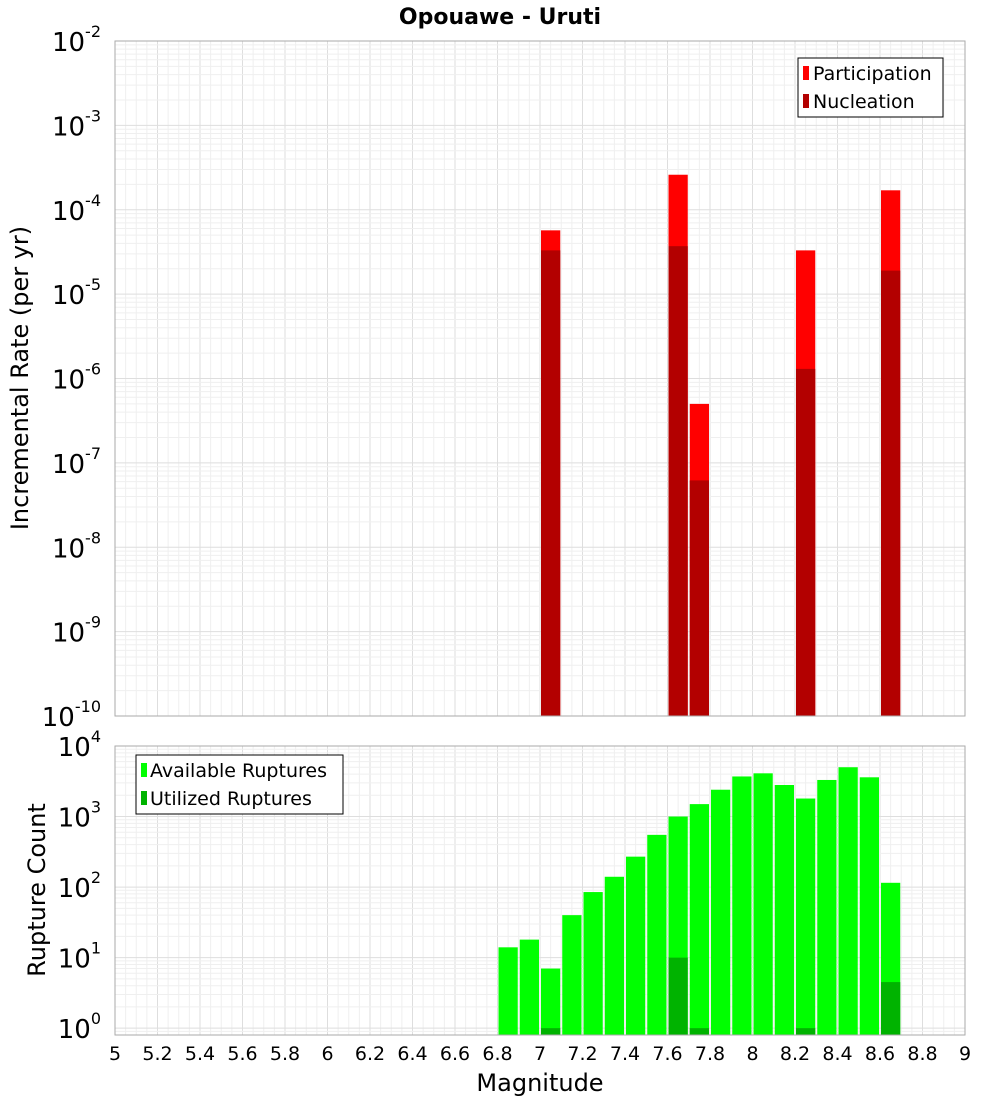  I want to click on rate-y-axis-label: Incremental Rate (per yr), so click(20, 378).